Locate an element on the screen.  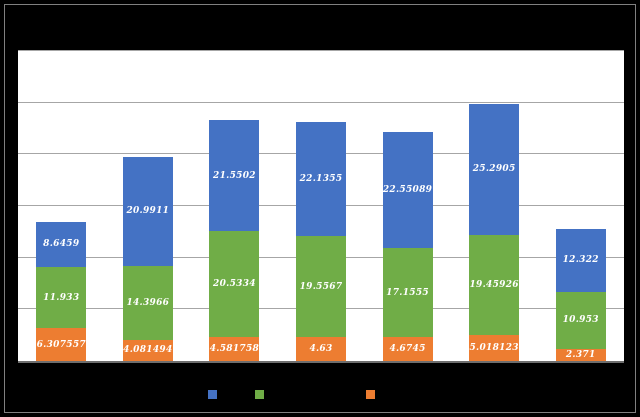
bar-segment-top: 8.6459 is located at coordinates (61, 244).